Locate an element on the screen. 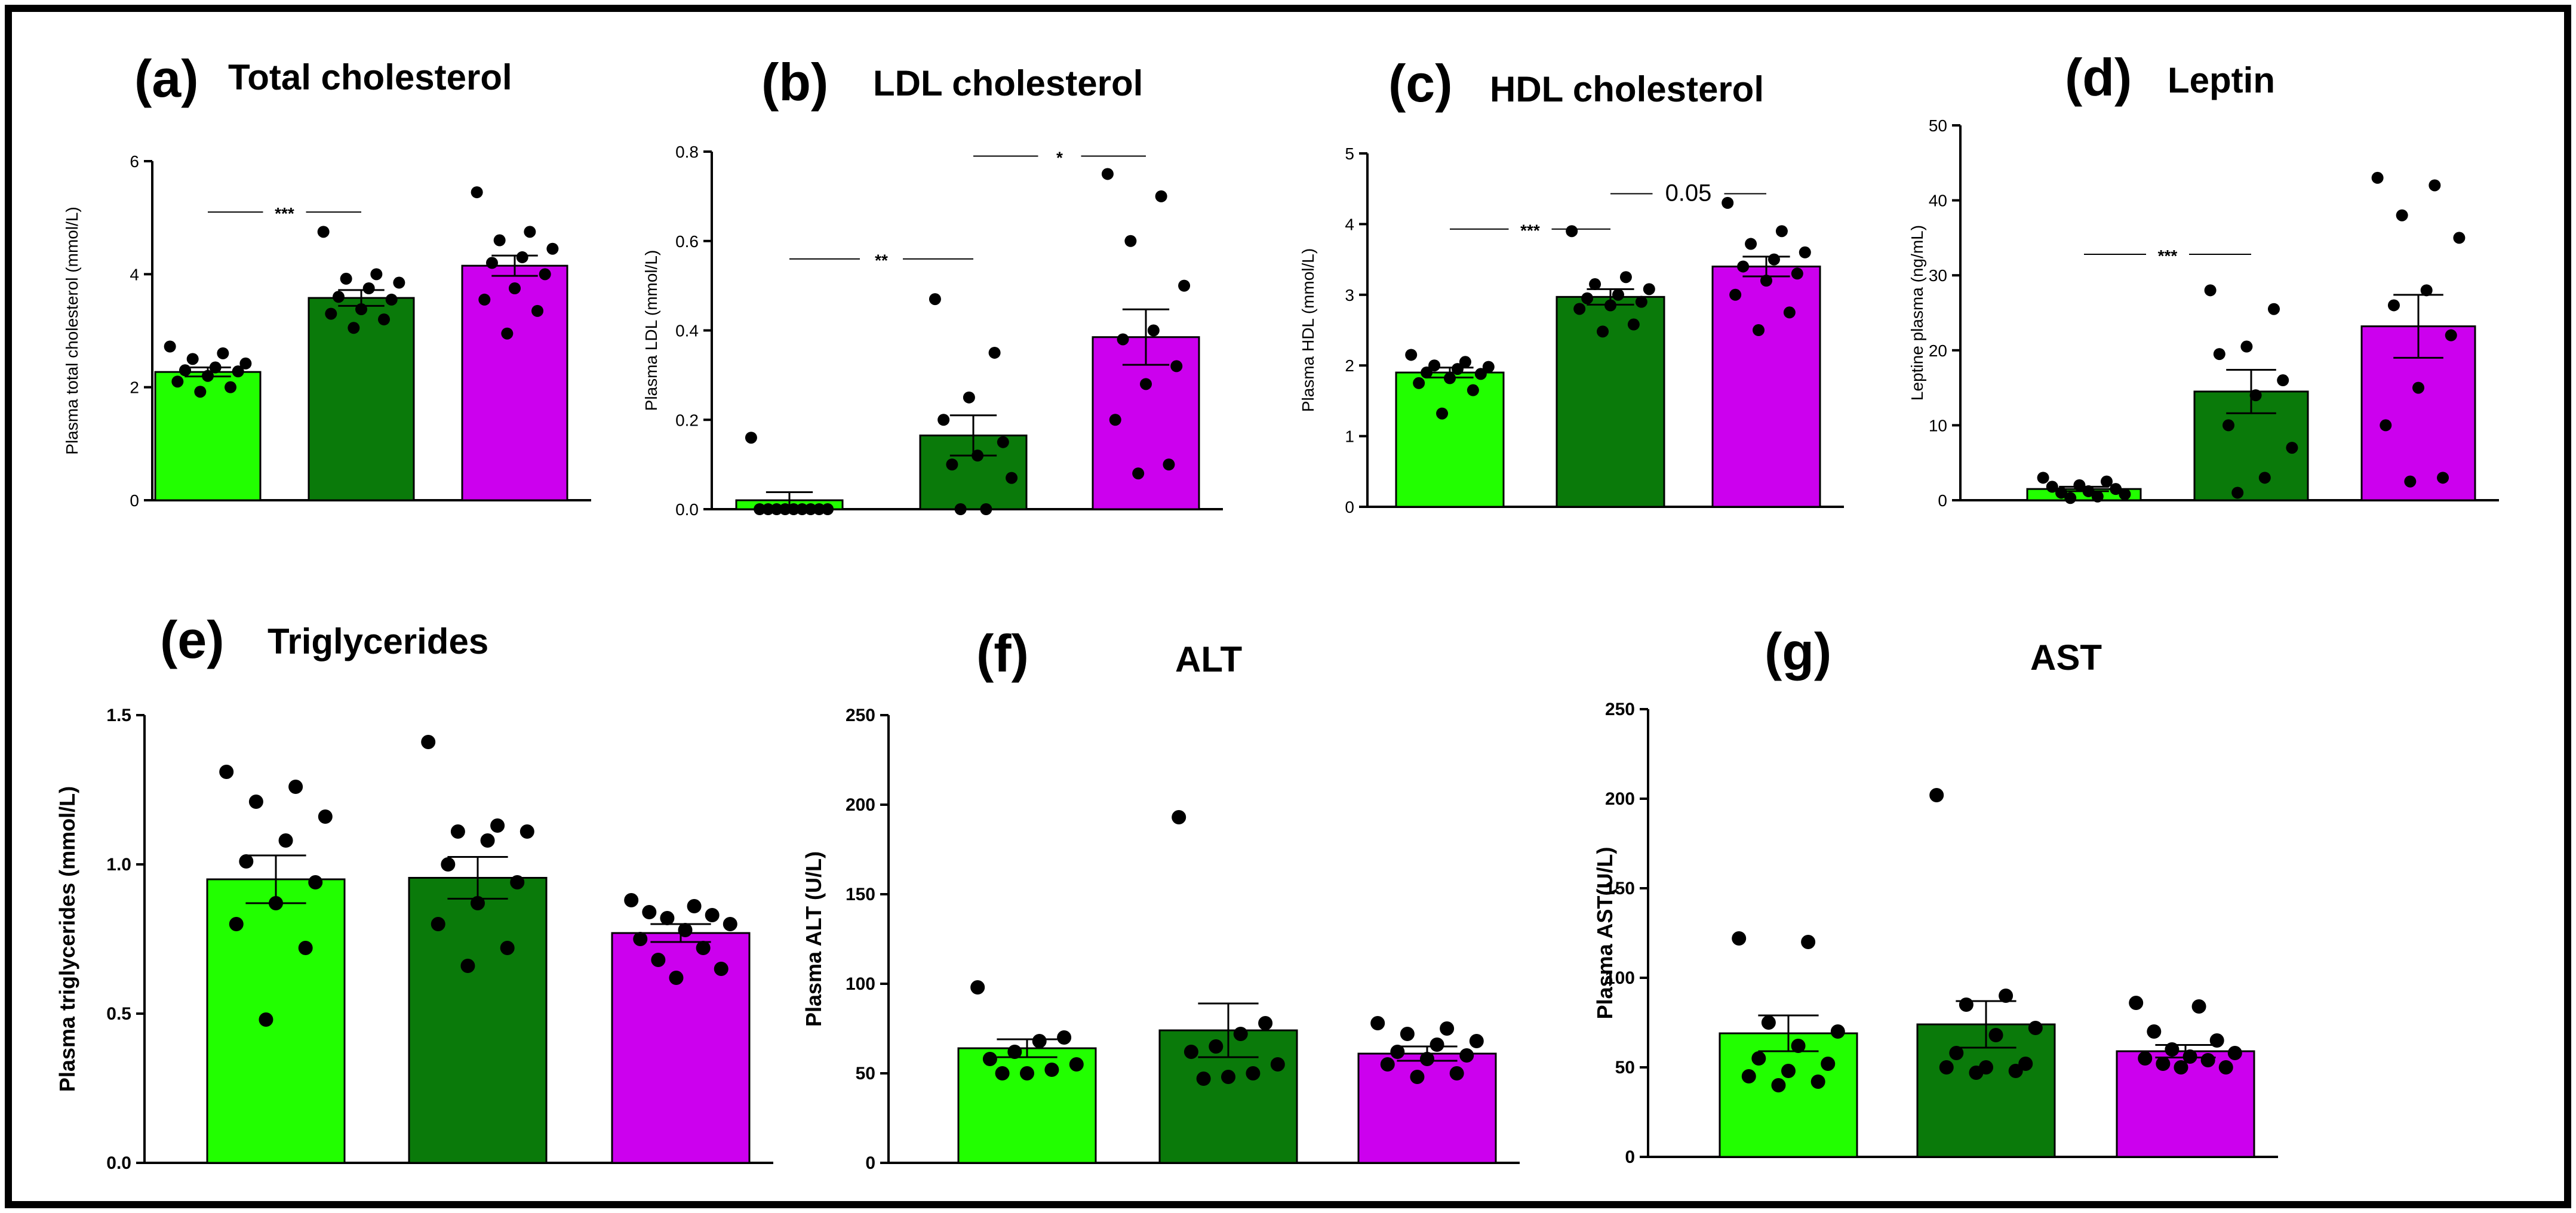 This screenshot has width=2576, height=1213. sig-label: ** is located at coordinates (881, 261).